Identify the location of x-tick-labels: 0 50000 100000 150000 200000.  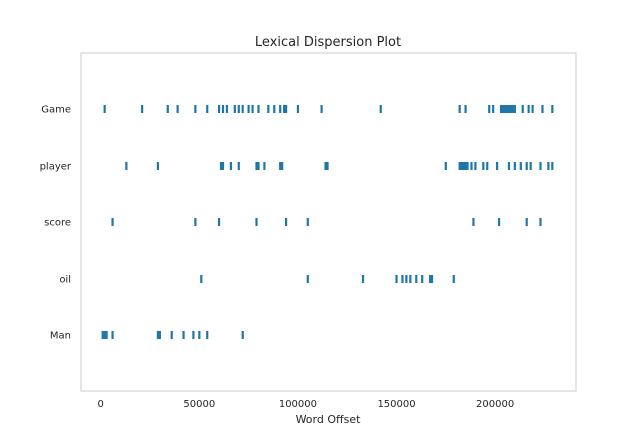
(306, 404).